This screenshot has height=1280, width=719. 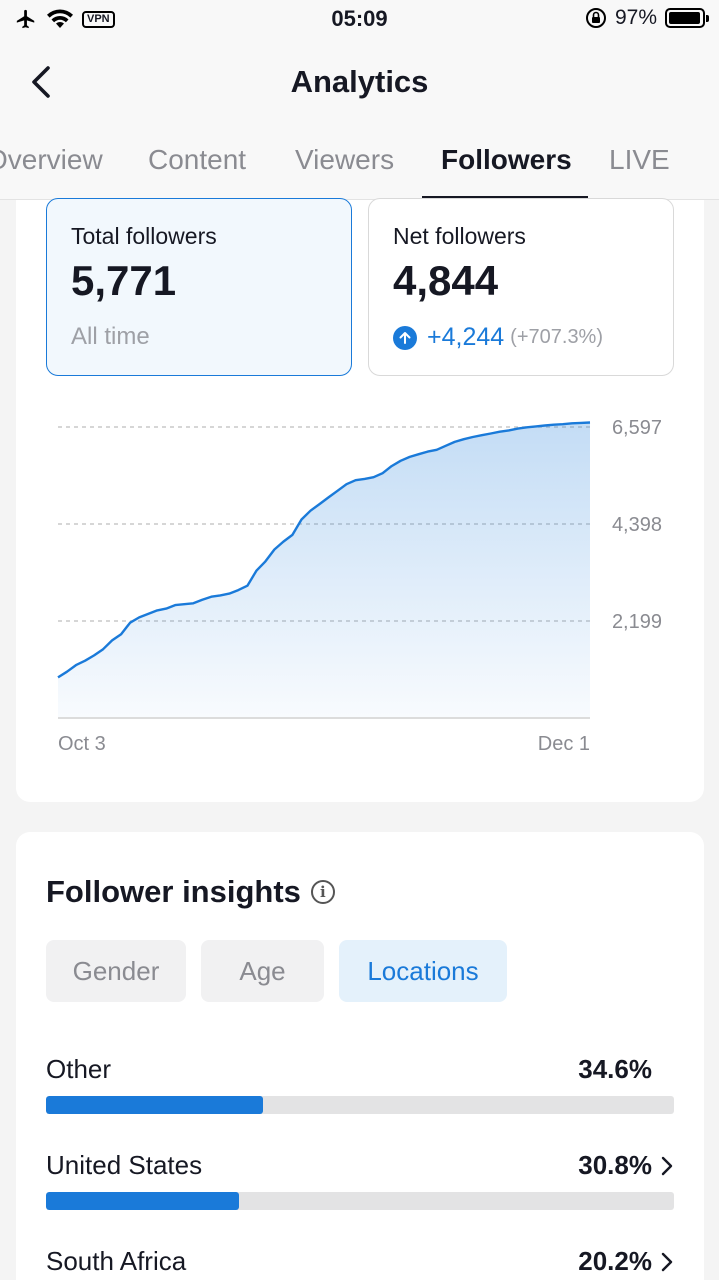 I want to click on info-icon: i, so click(x=322, y=892).